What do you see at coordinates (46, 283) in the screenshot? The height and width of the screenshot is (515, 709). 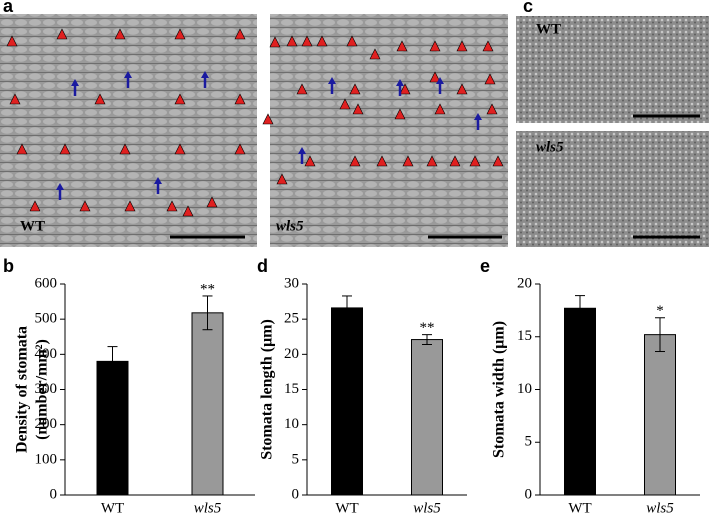 I see `y-tick-label: 600` at bounding box center [46, 283].